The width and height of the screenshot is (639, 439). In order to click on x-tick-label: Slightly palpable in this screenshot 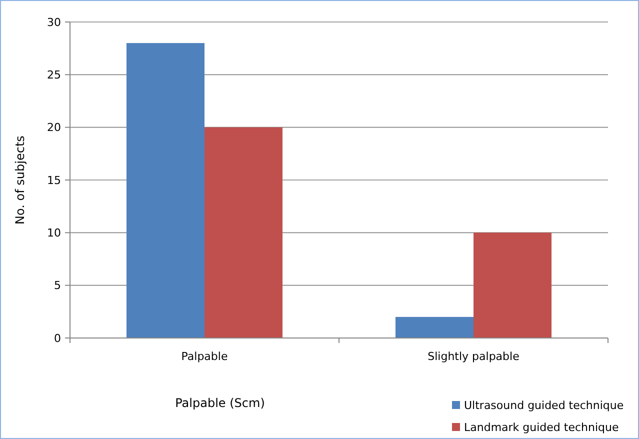, I will do `click(474, 356)`.